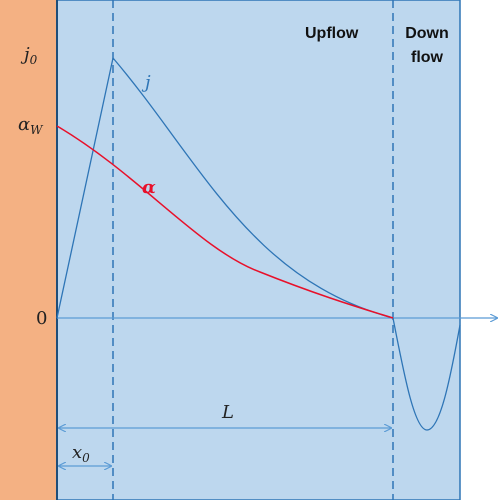  I want to click on j-curve-label: j, so click(146, 82).